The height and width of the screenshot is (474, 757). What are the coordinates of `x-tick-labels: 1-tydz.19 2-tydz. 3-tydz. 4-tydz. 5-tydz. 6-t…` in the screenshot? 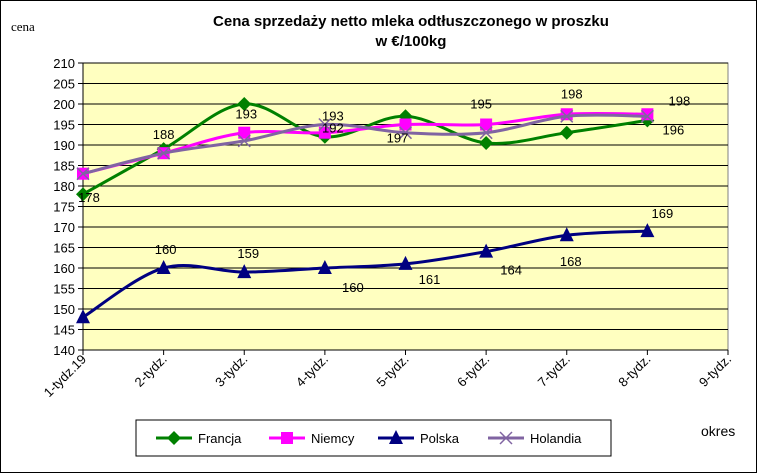 It's located at (387, 376).